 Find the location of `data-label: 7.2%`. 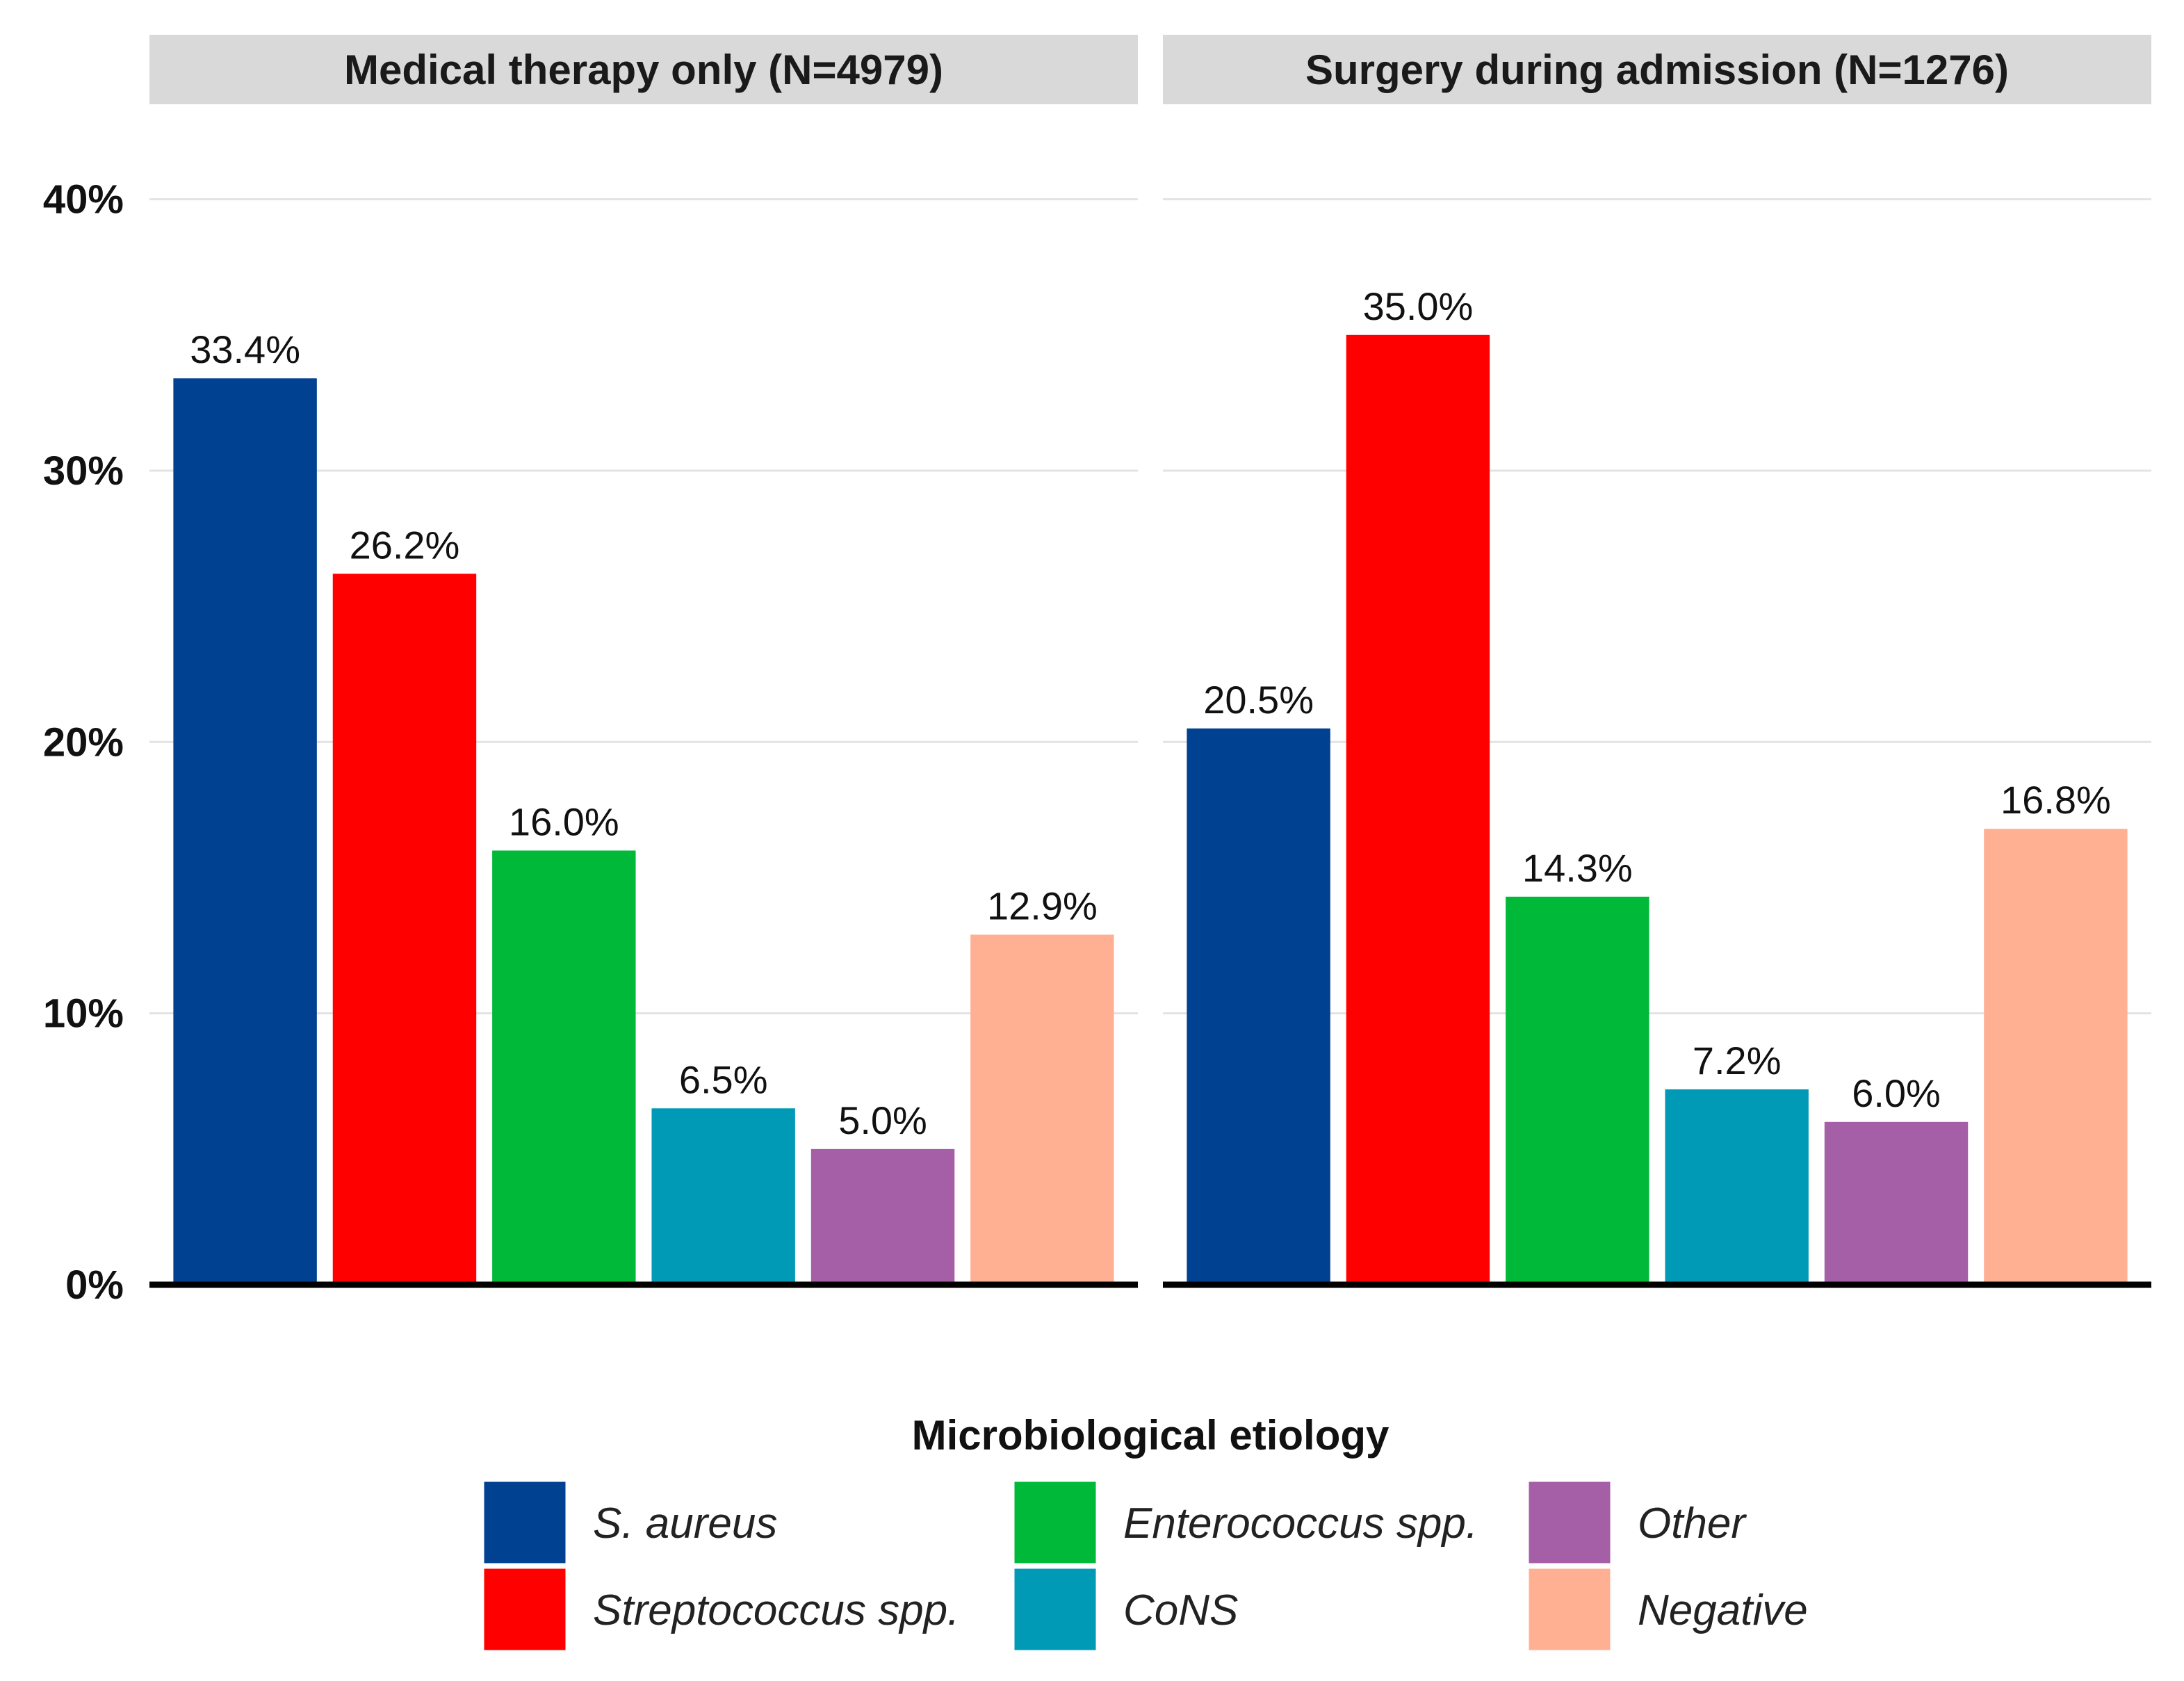

data-label: 7.2% is located at coordinates (1737, 1060).